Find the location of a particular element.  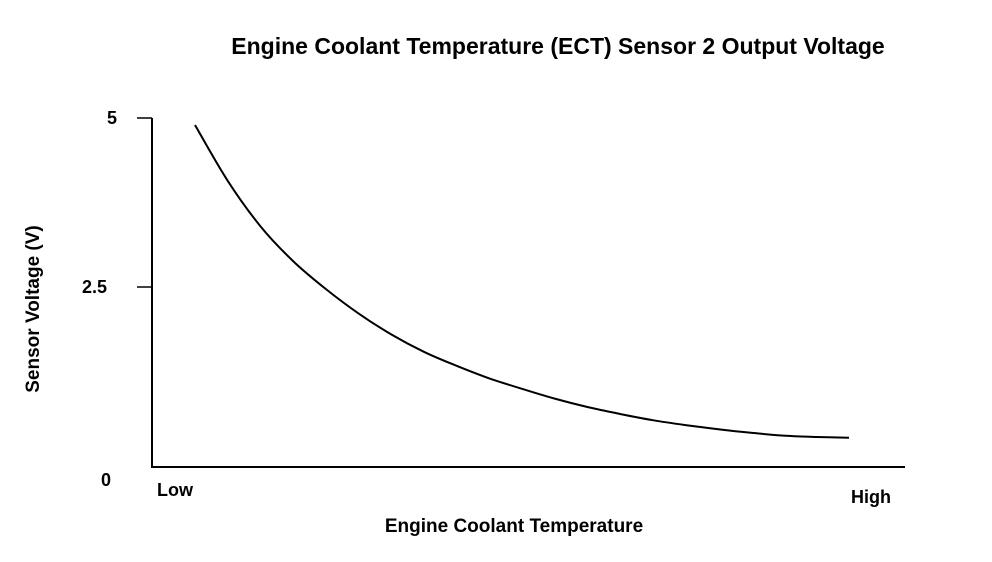

x-axis-title: Engine Coolant Temperature is located at coordinates (514, 526).